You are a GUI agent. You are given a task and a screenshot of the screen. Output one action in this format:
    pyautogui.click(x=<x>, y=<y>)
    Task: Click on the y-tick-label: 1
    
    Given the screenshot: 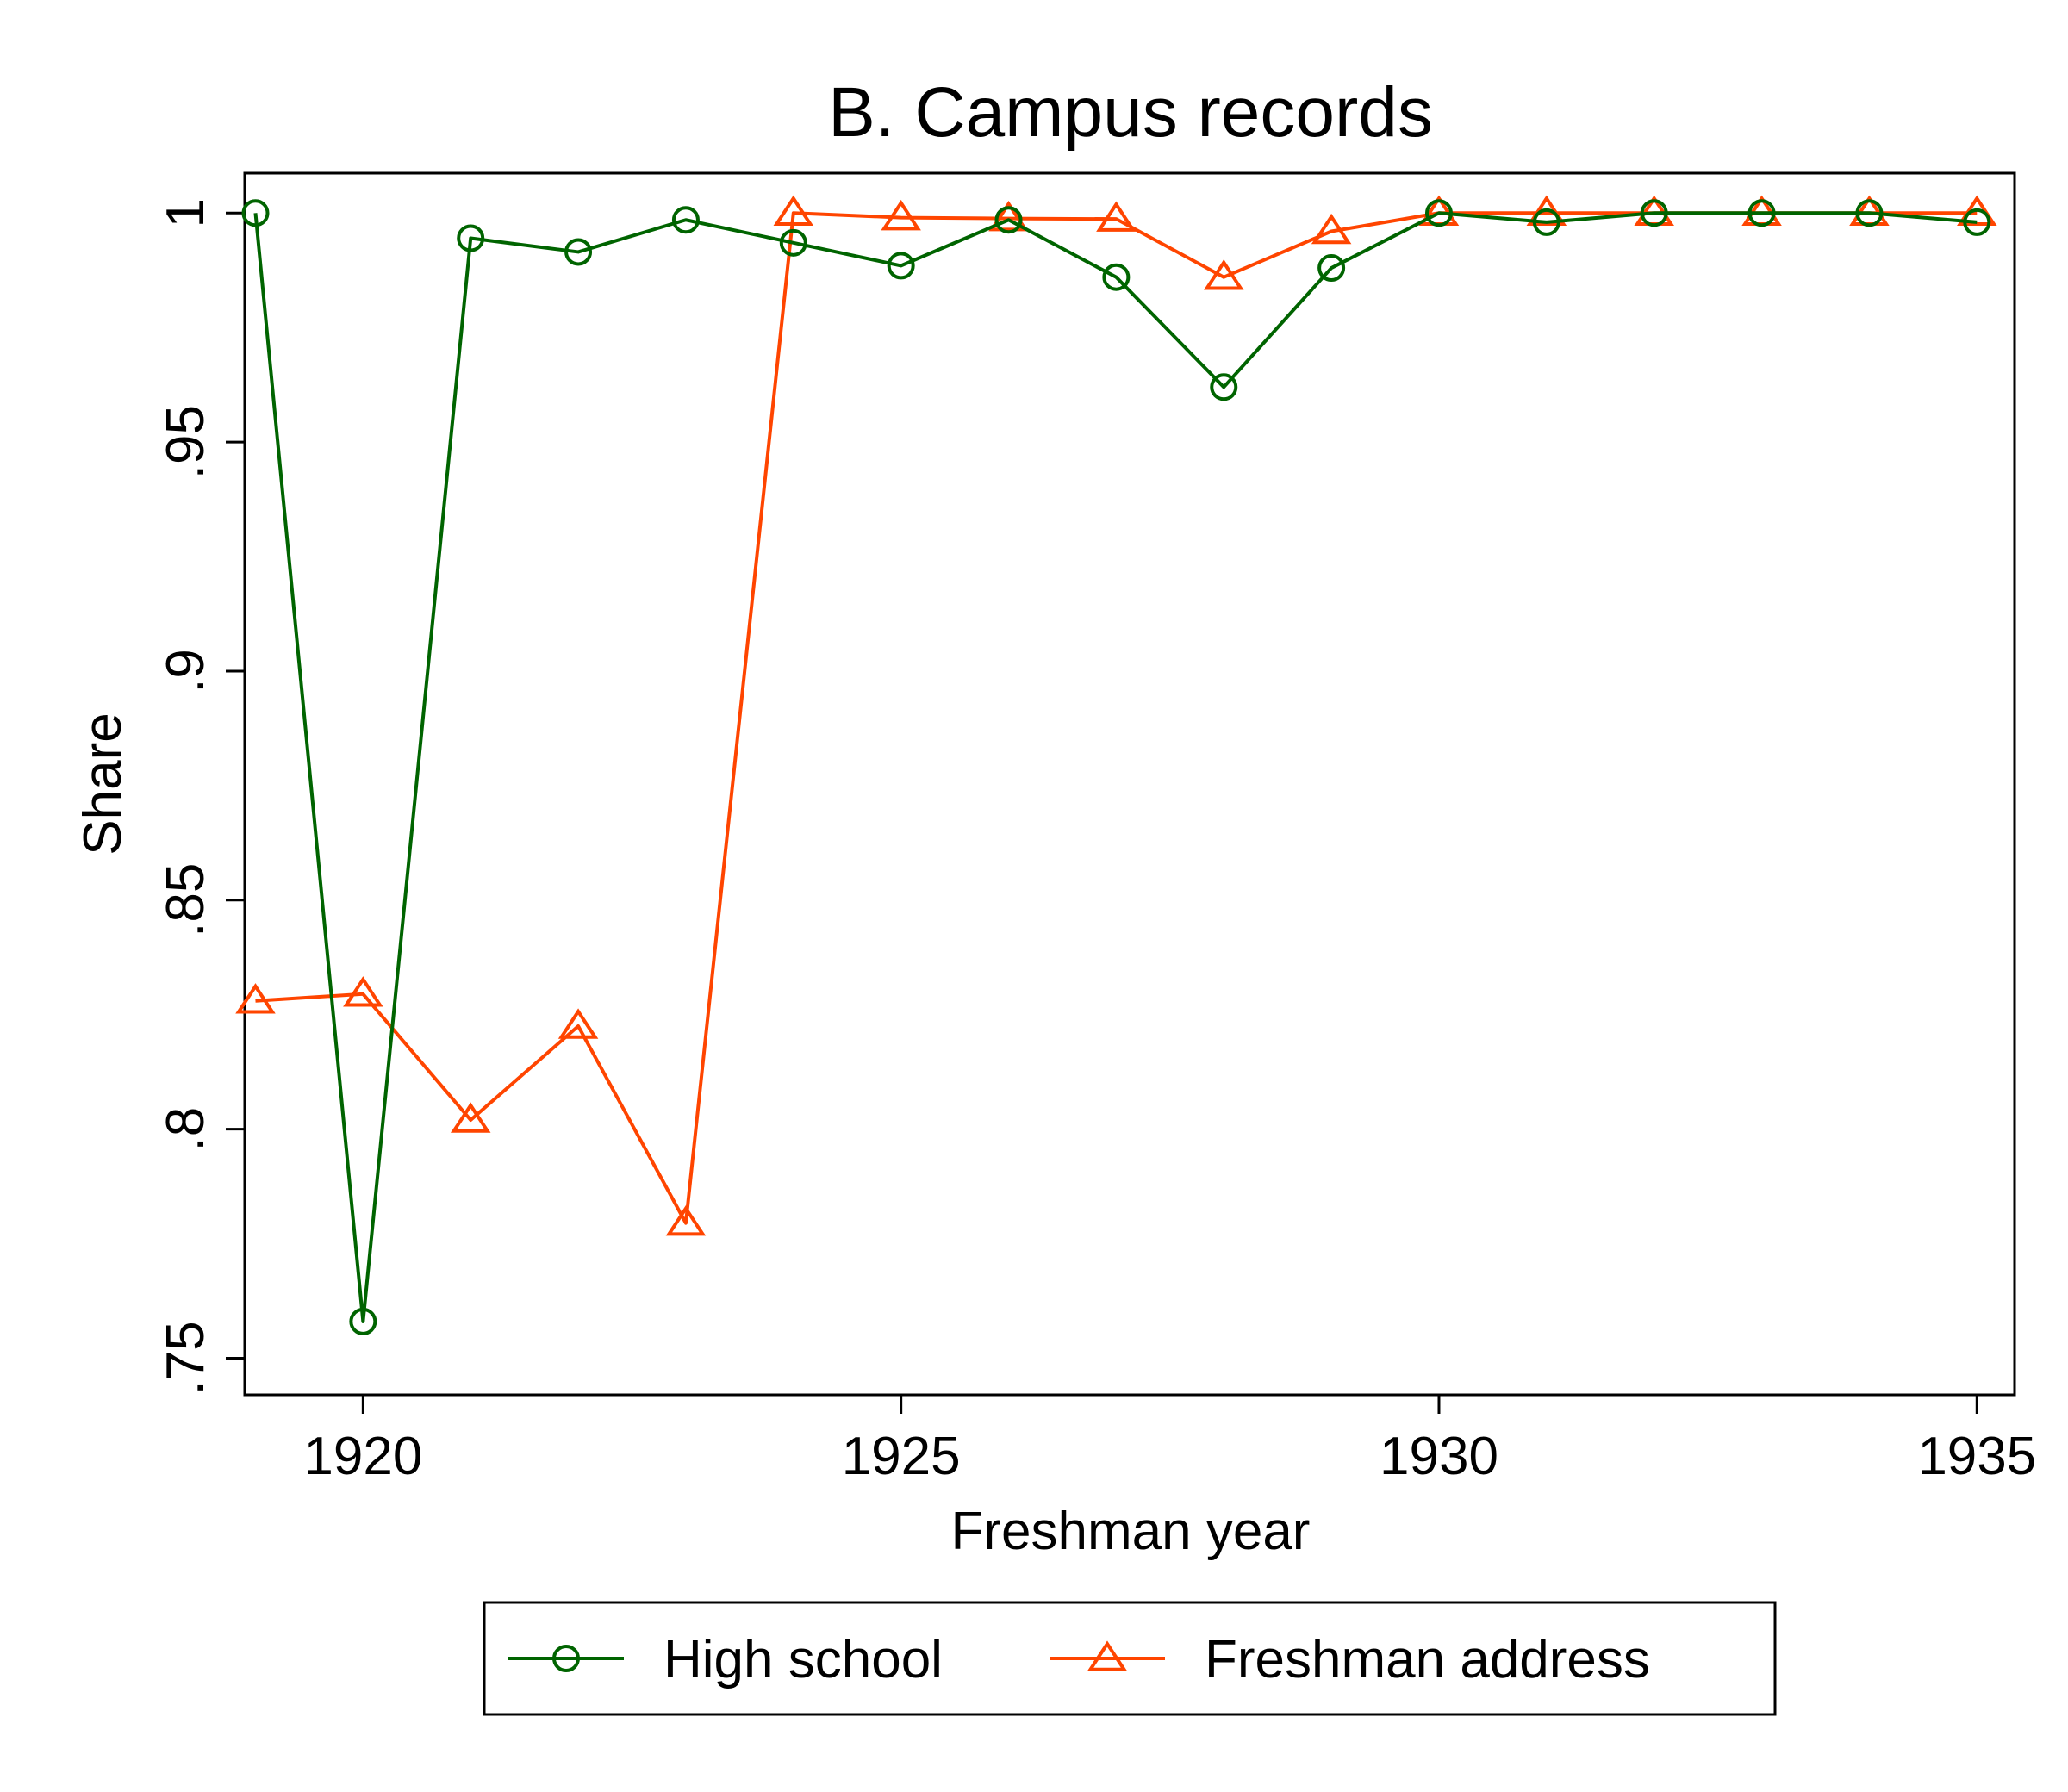 What is the action you would take?
    pyautogui.click(x=185, y=213)
    